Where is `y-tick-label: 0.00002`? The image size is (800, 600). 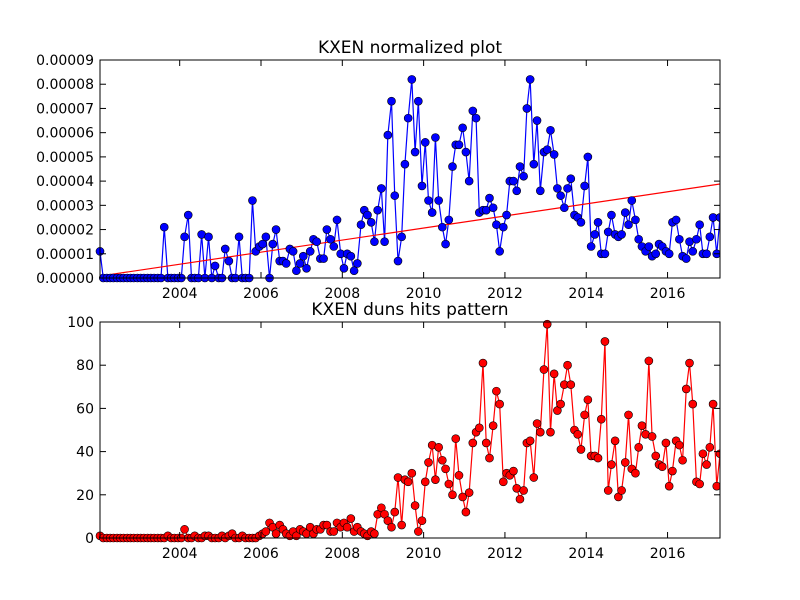
y-tick-label: 0.00002 is located at coordinates (65, 231).